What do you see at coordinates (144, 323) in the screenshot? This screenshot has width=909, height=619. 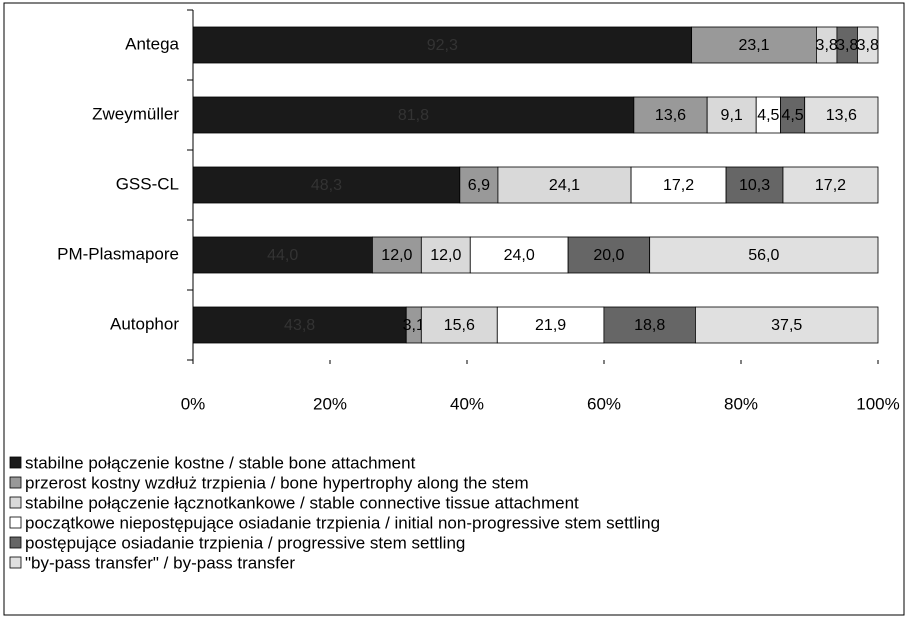 I see `y-tick-label: Autophor` at bounding box center [144, 323].